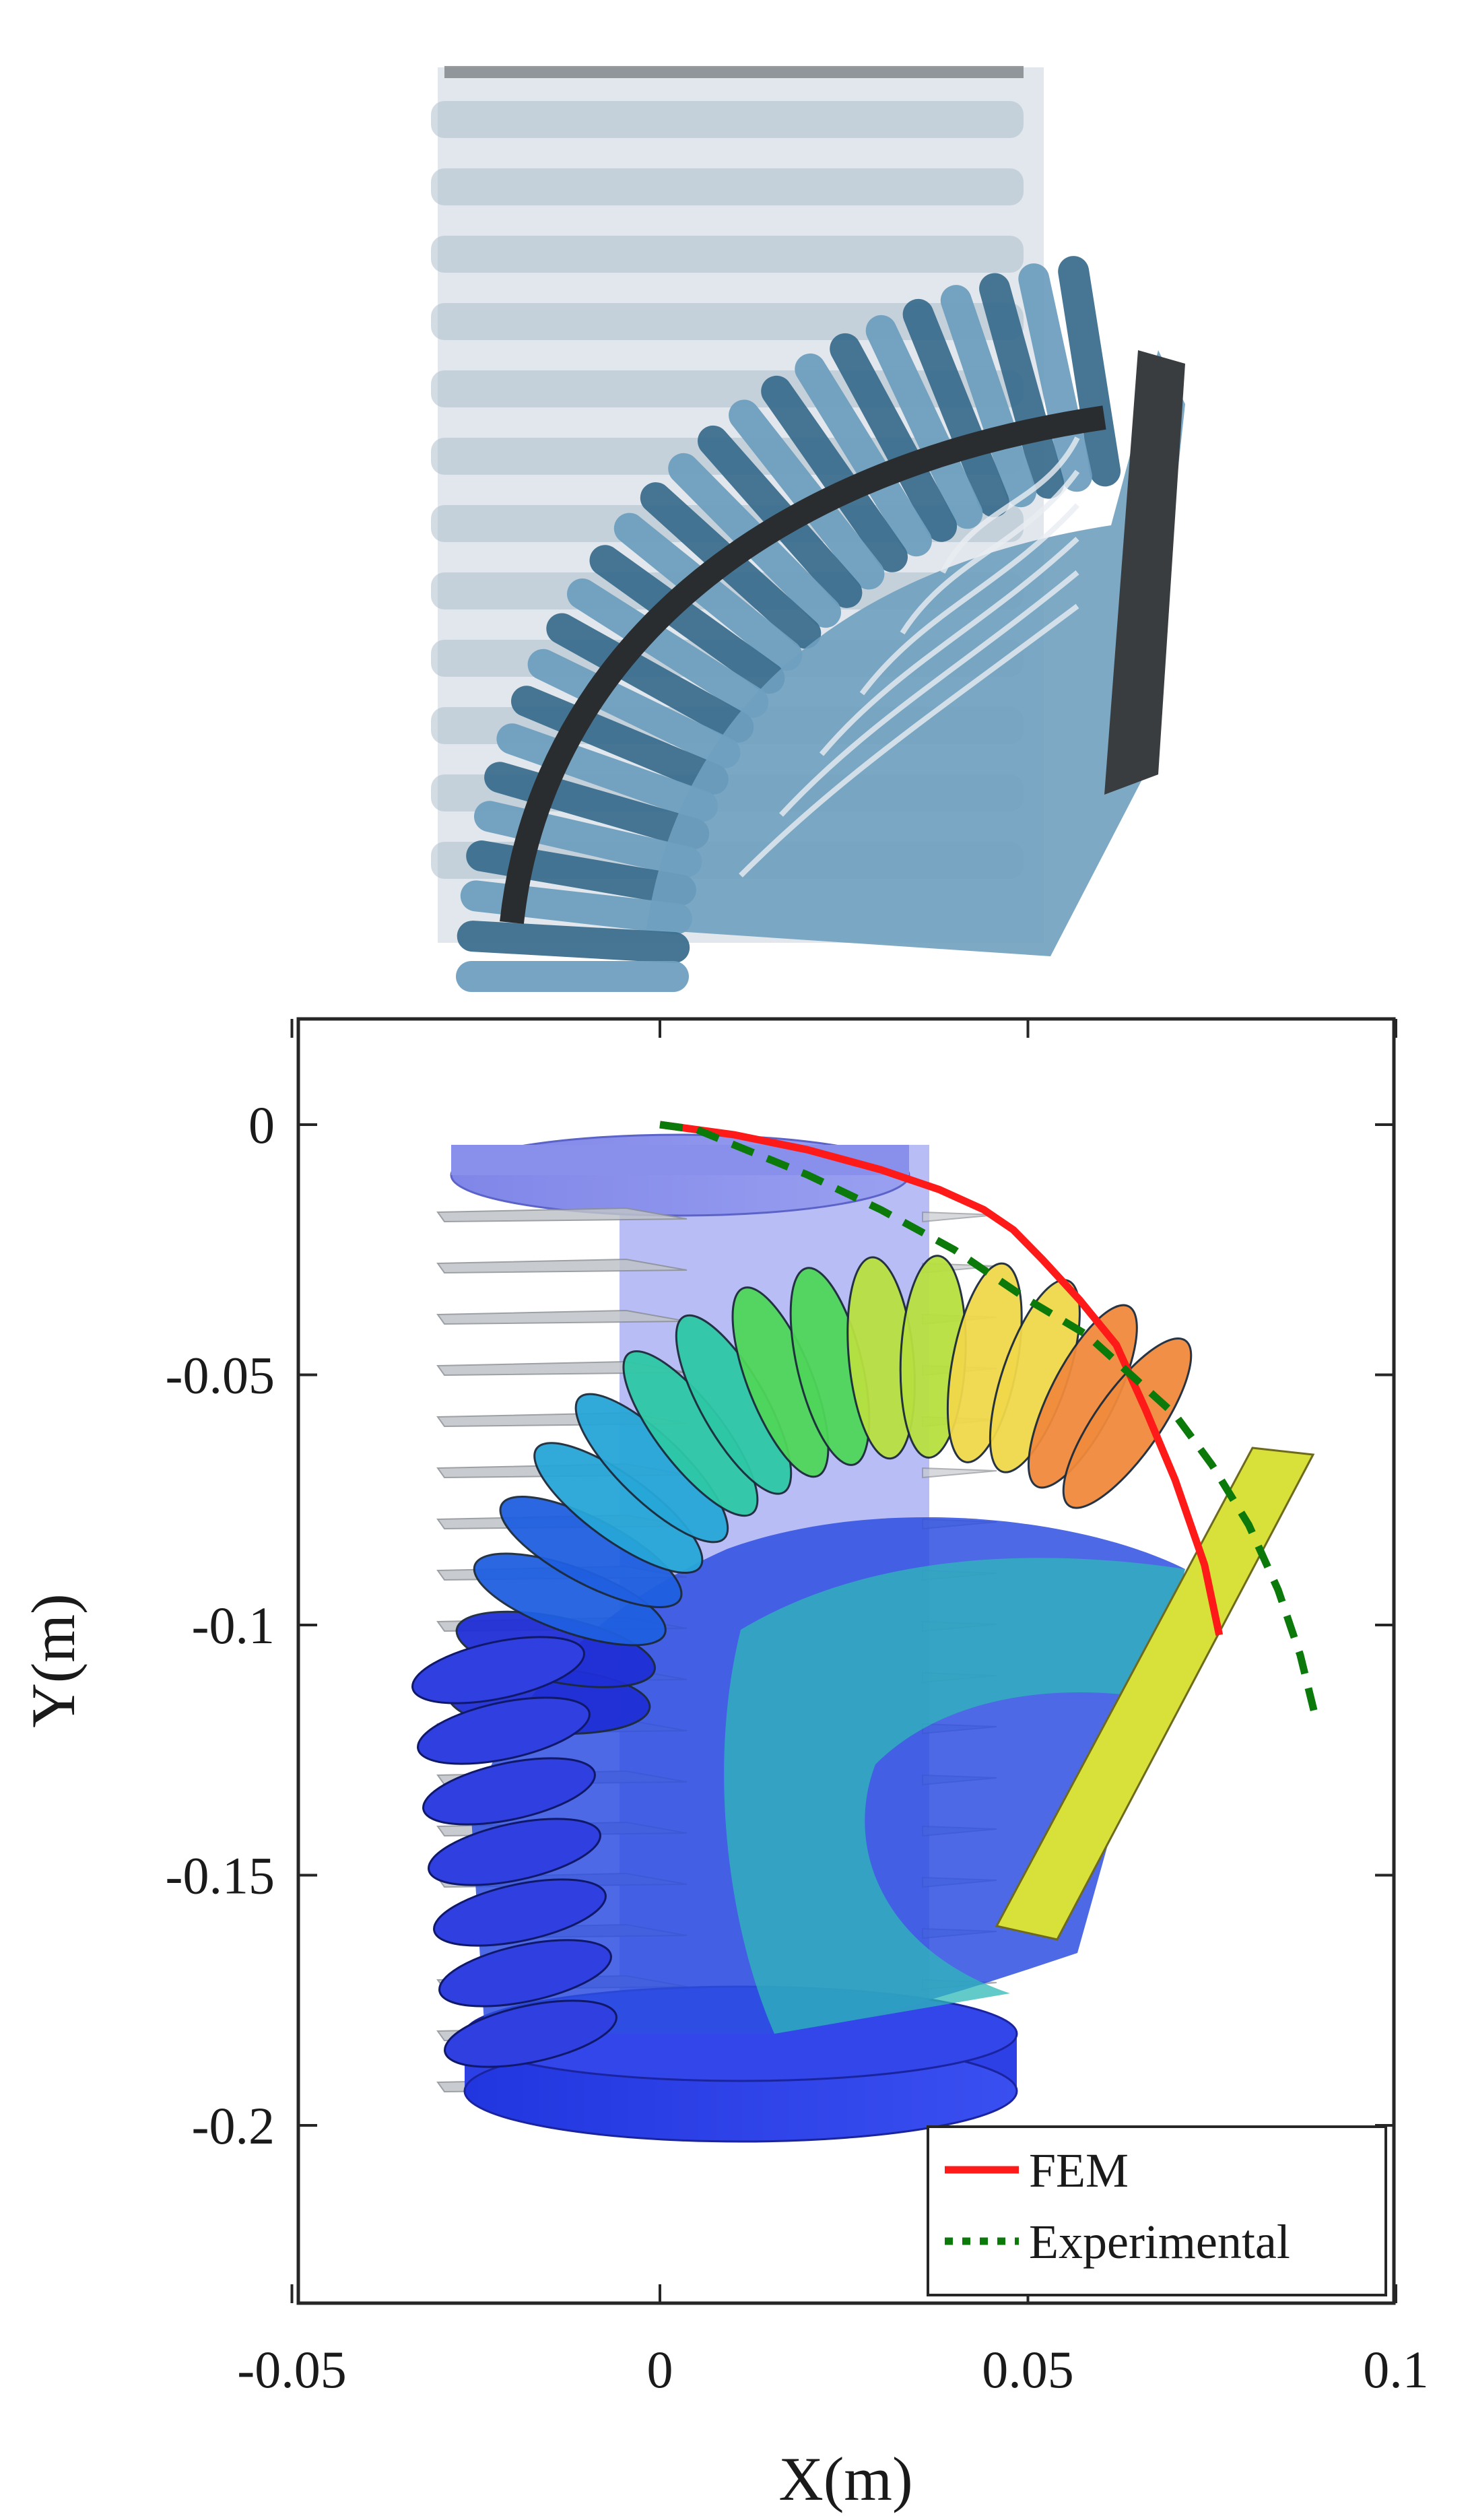  Describe the element at coordinates (261, 1125) in the screenshot. I see `y-tick-label: 0` at that location.